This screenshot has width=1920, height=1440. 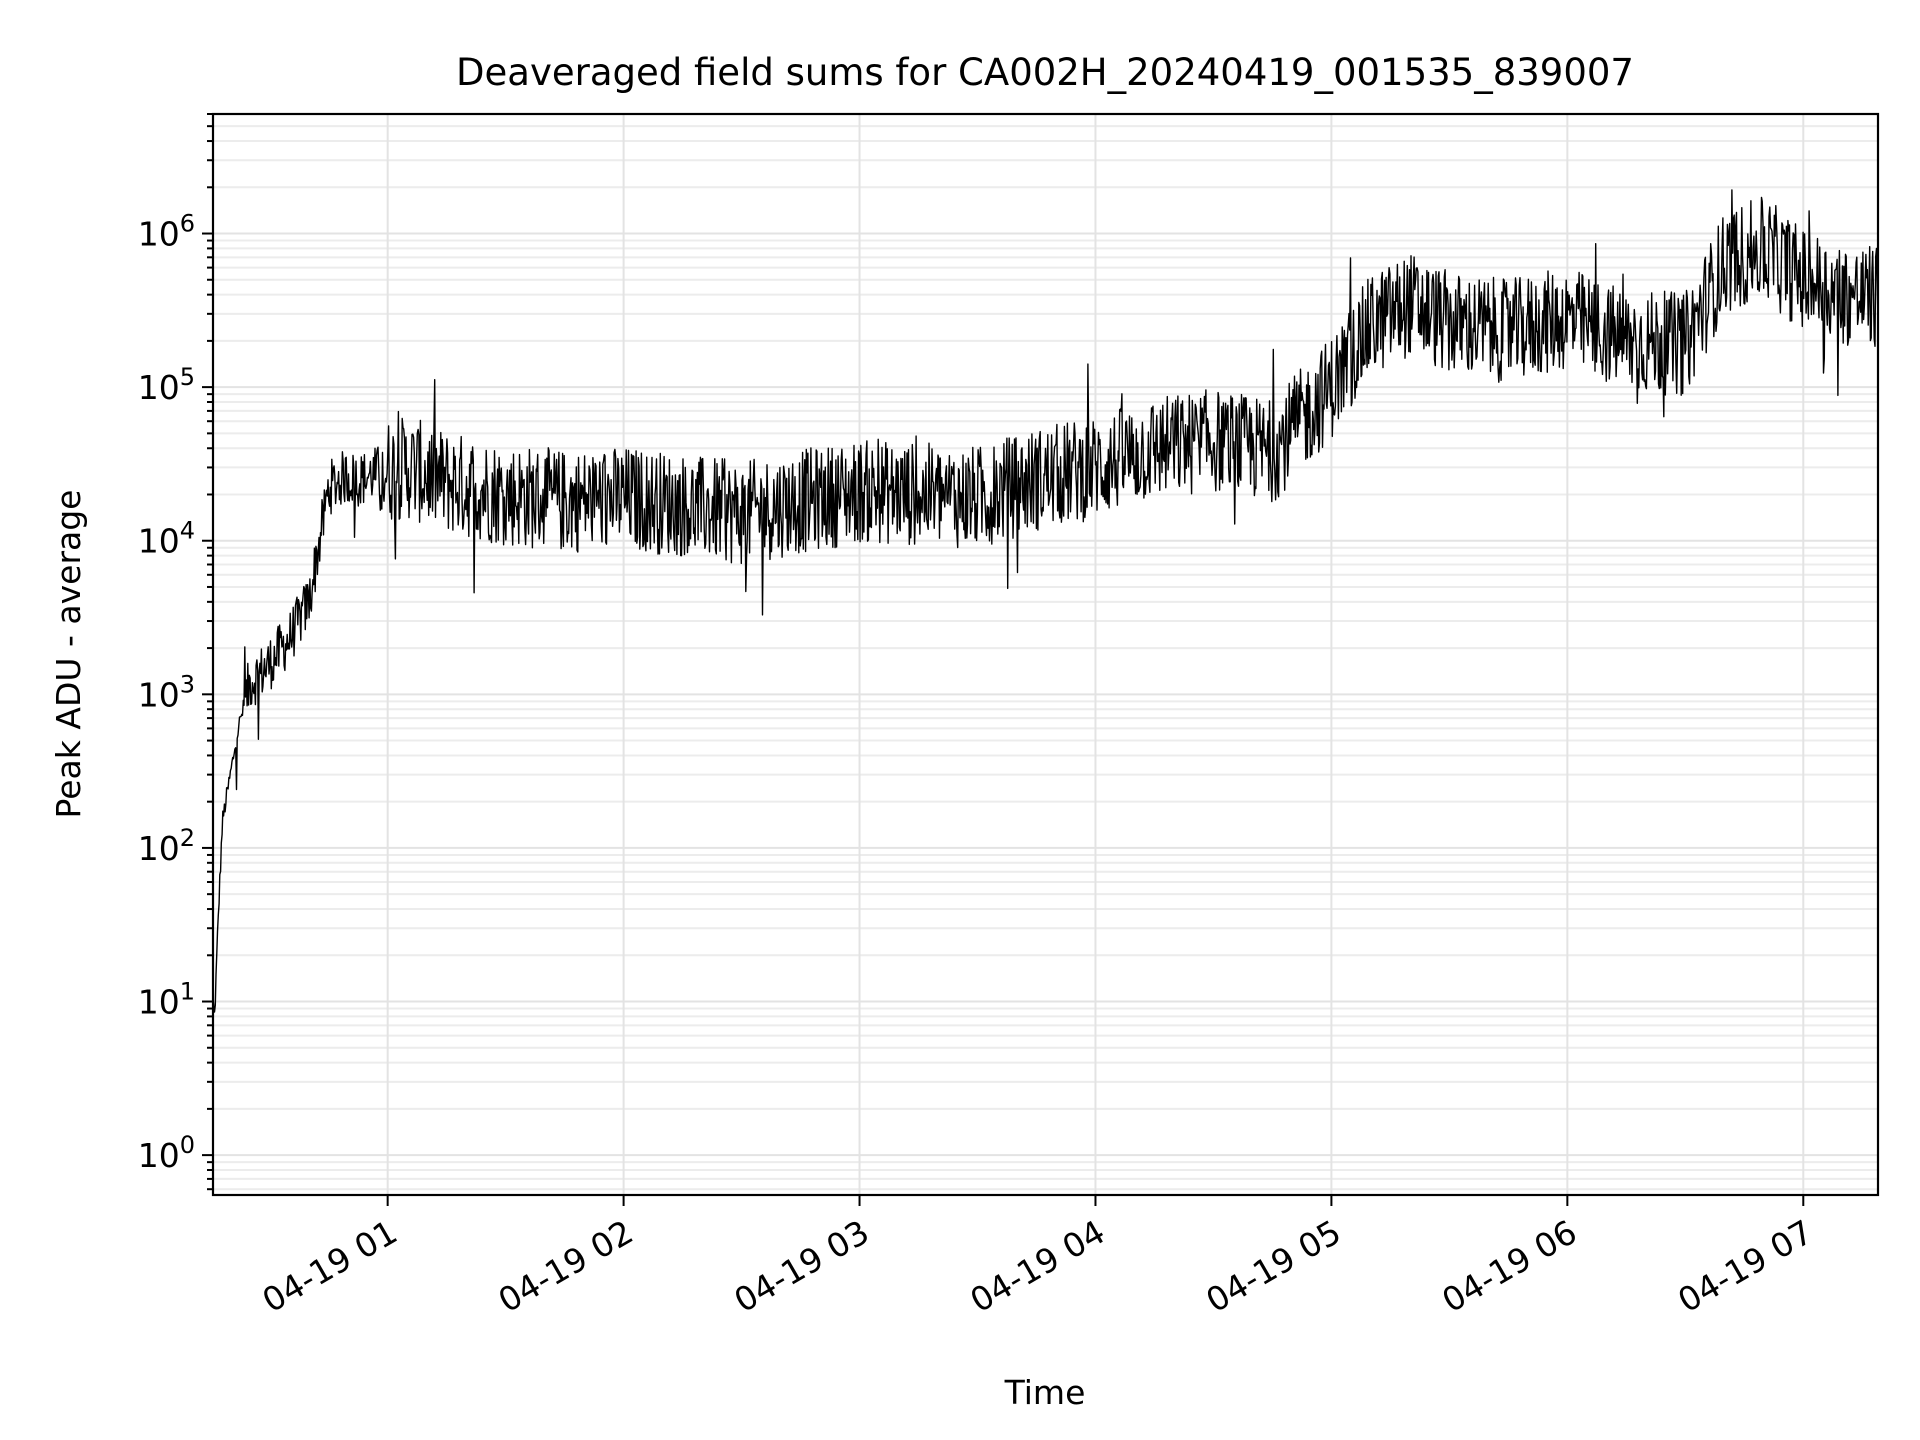 What do you see at coordinates (1273, 1266) in the screenshot?
I see `x-tick-label: 04-19 05` at bounding box center [1273, 1266].